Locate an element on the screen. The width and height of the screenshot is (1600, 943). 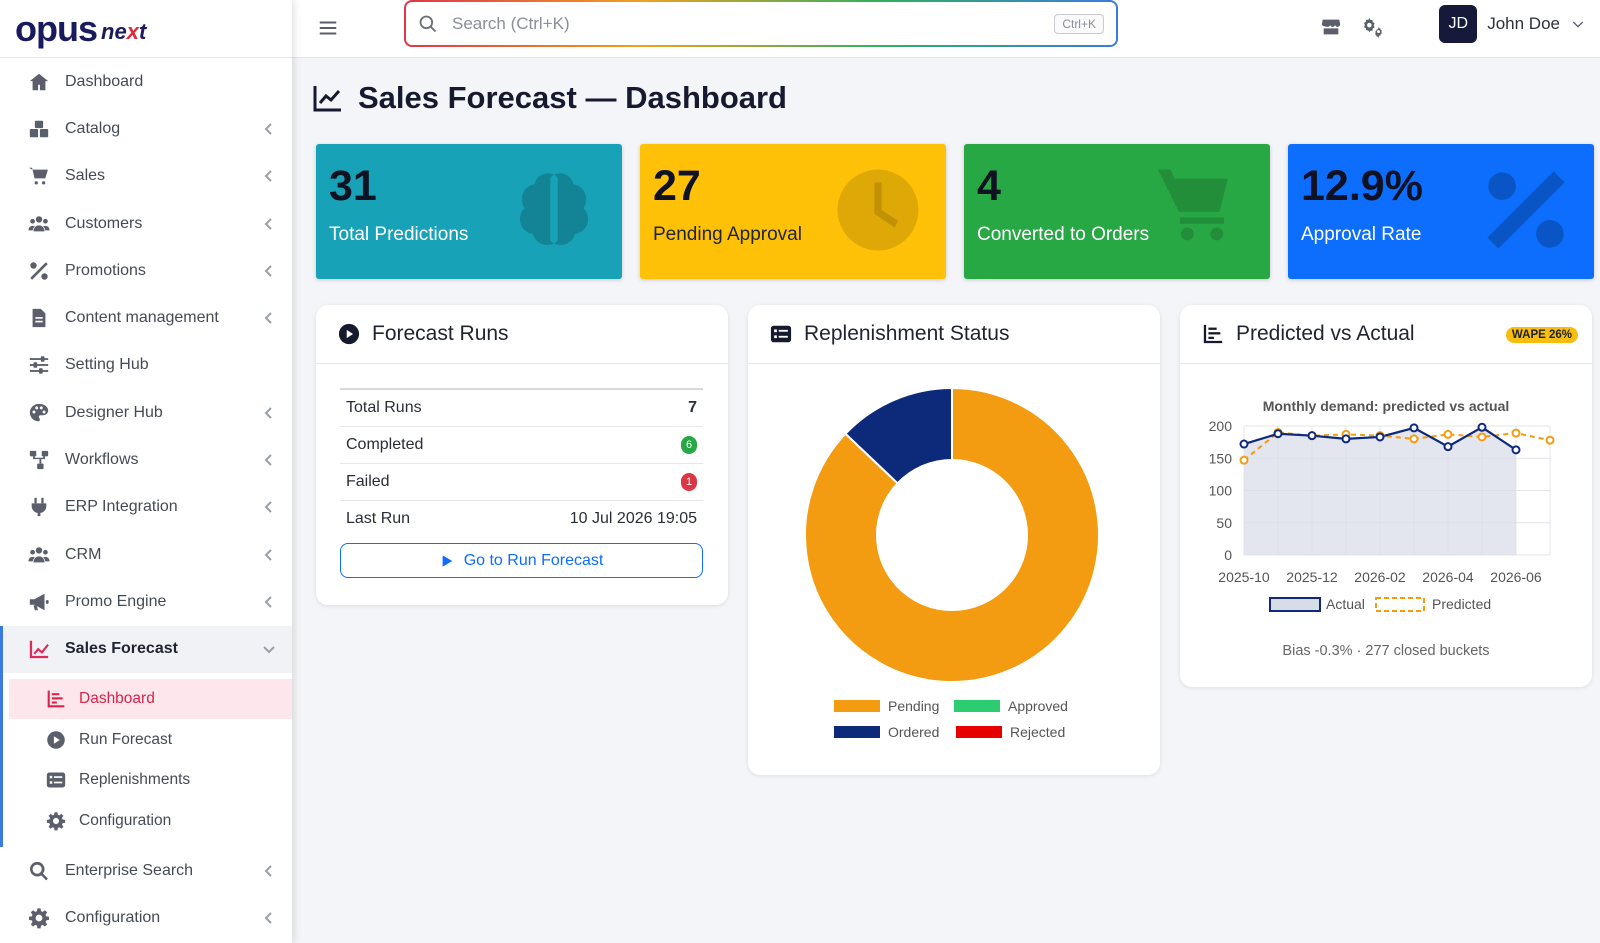
replenishment-header: Replenishment Status is located at coordinates (954, 334).